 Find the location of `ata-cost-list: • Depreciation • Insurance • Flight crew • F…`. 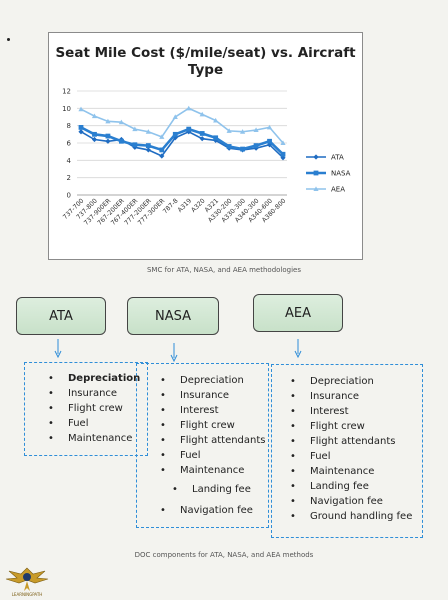

ata-cost-list: • Depreciation • Insurance • Flight crew • F… is located at coordinates (94, 408).